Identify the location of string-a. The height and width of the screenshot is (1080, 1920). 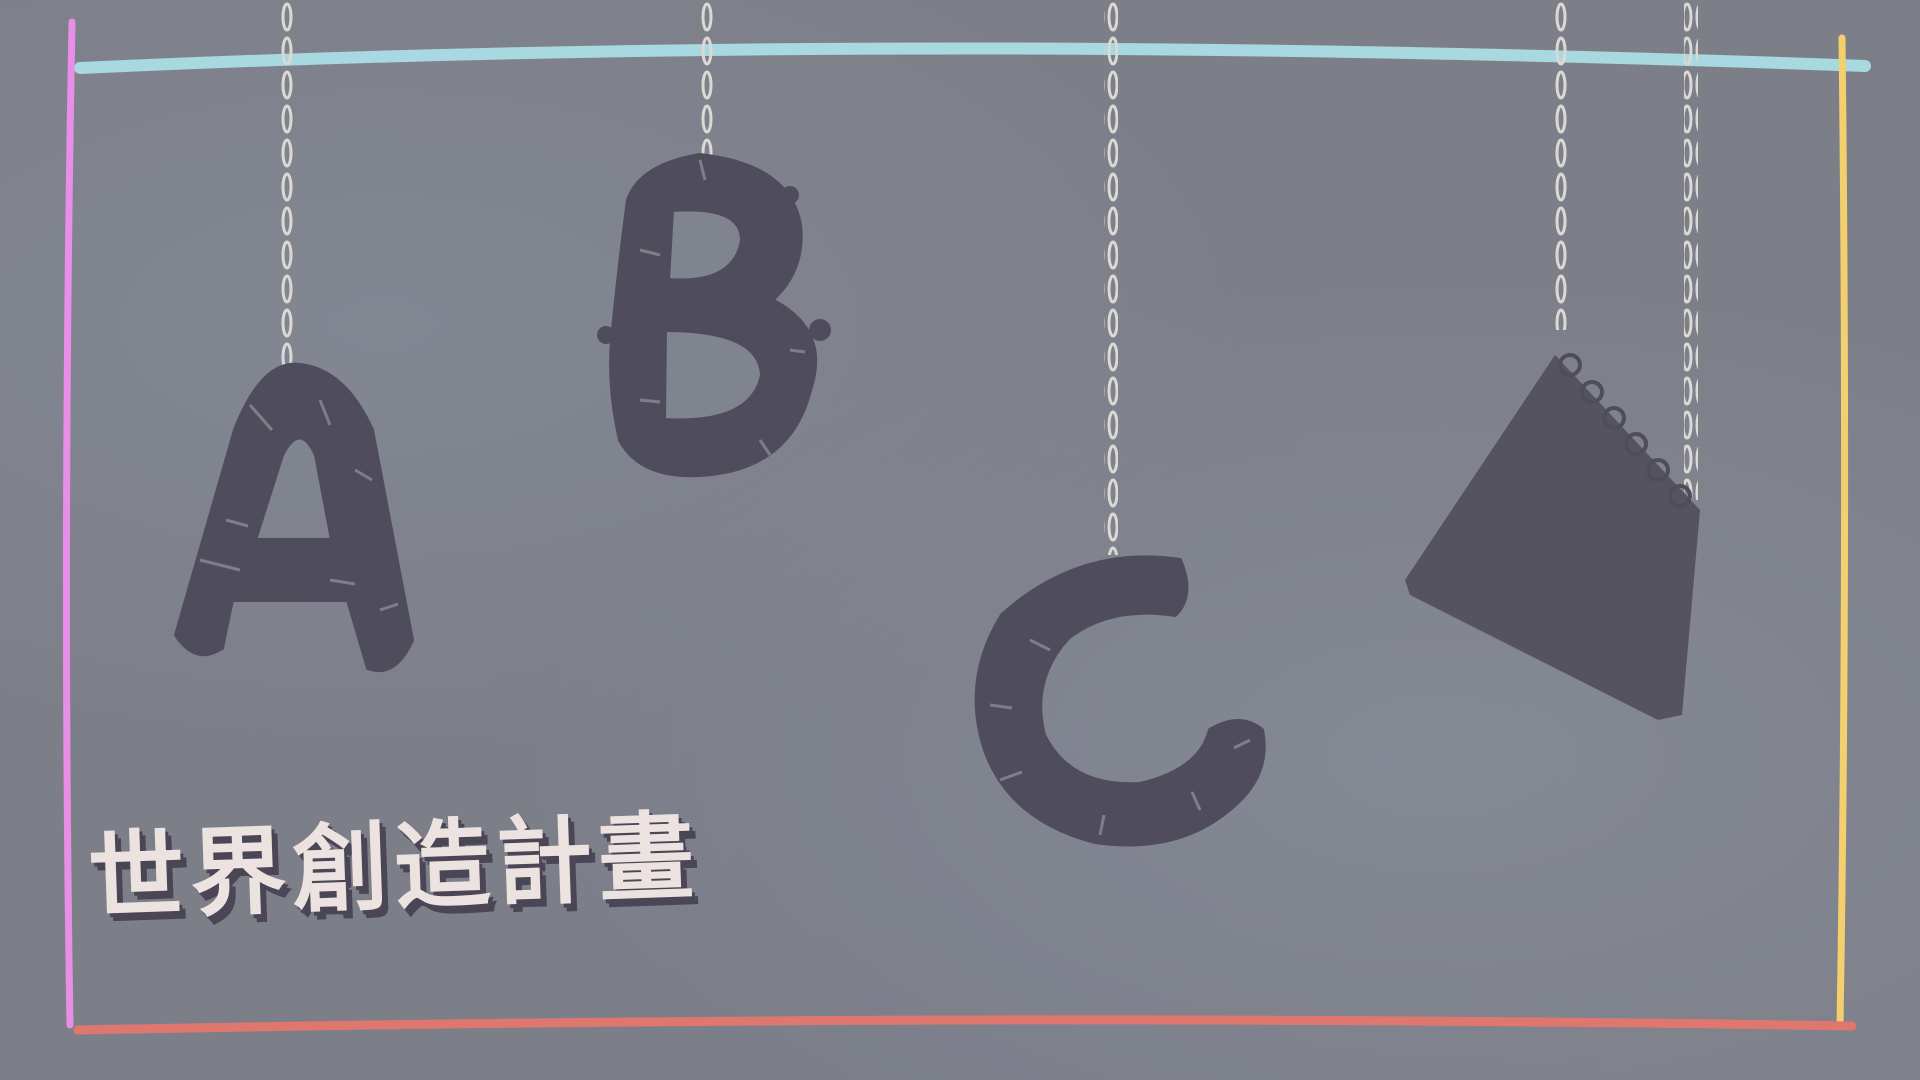
(287, 182).